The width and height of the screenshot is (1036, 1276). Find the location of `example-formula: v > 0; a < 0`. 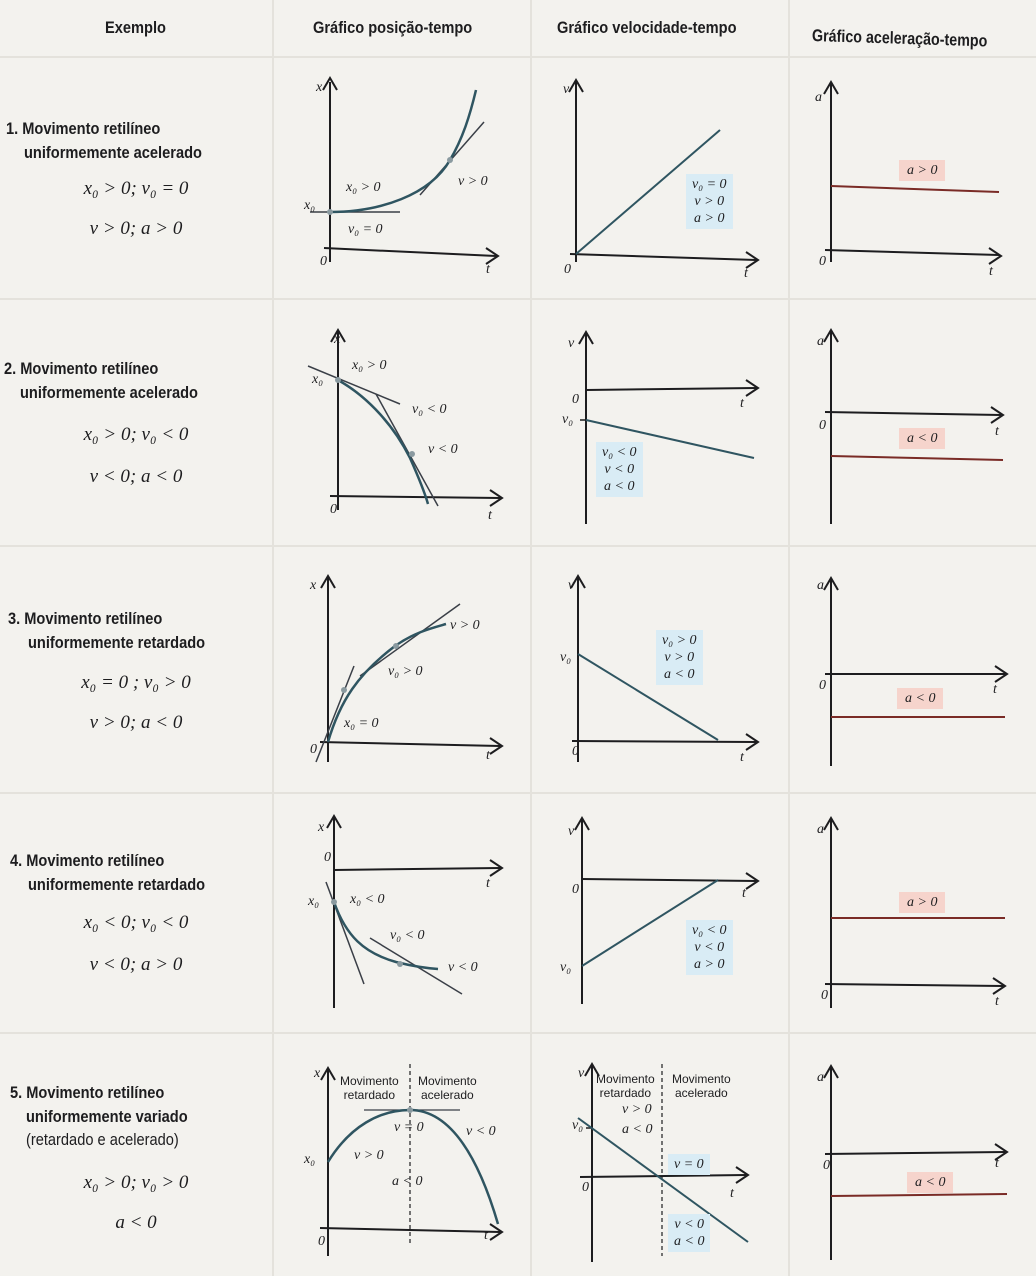

example-formula: v > 0; a < 0 is located at coordinates (136, 722).